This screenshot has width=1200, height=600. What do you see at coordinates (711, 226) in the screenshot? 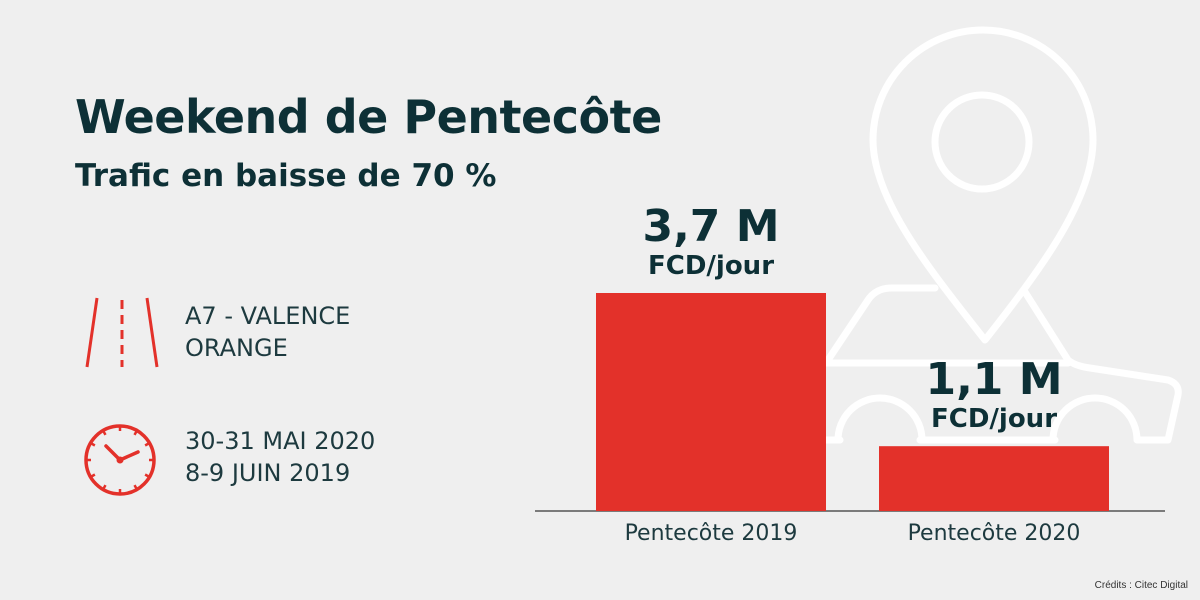
I see `data-label-value: 3,7 M` at bounding box center [711, 226].